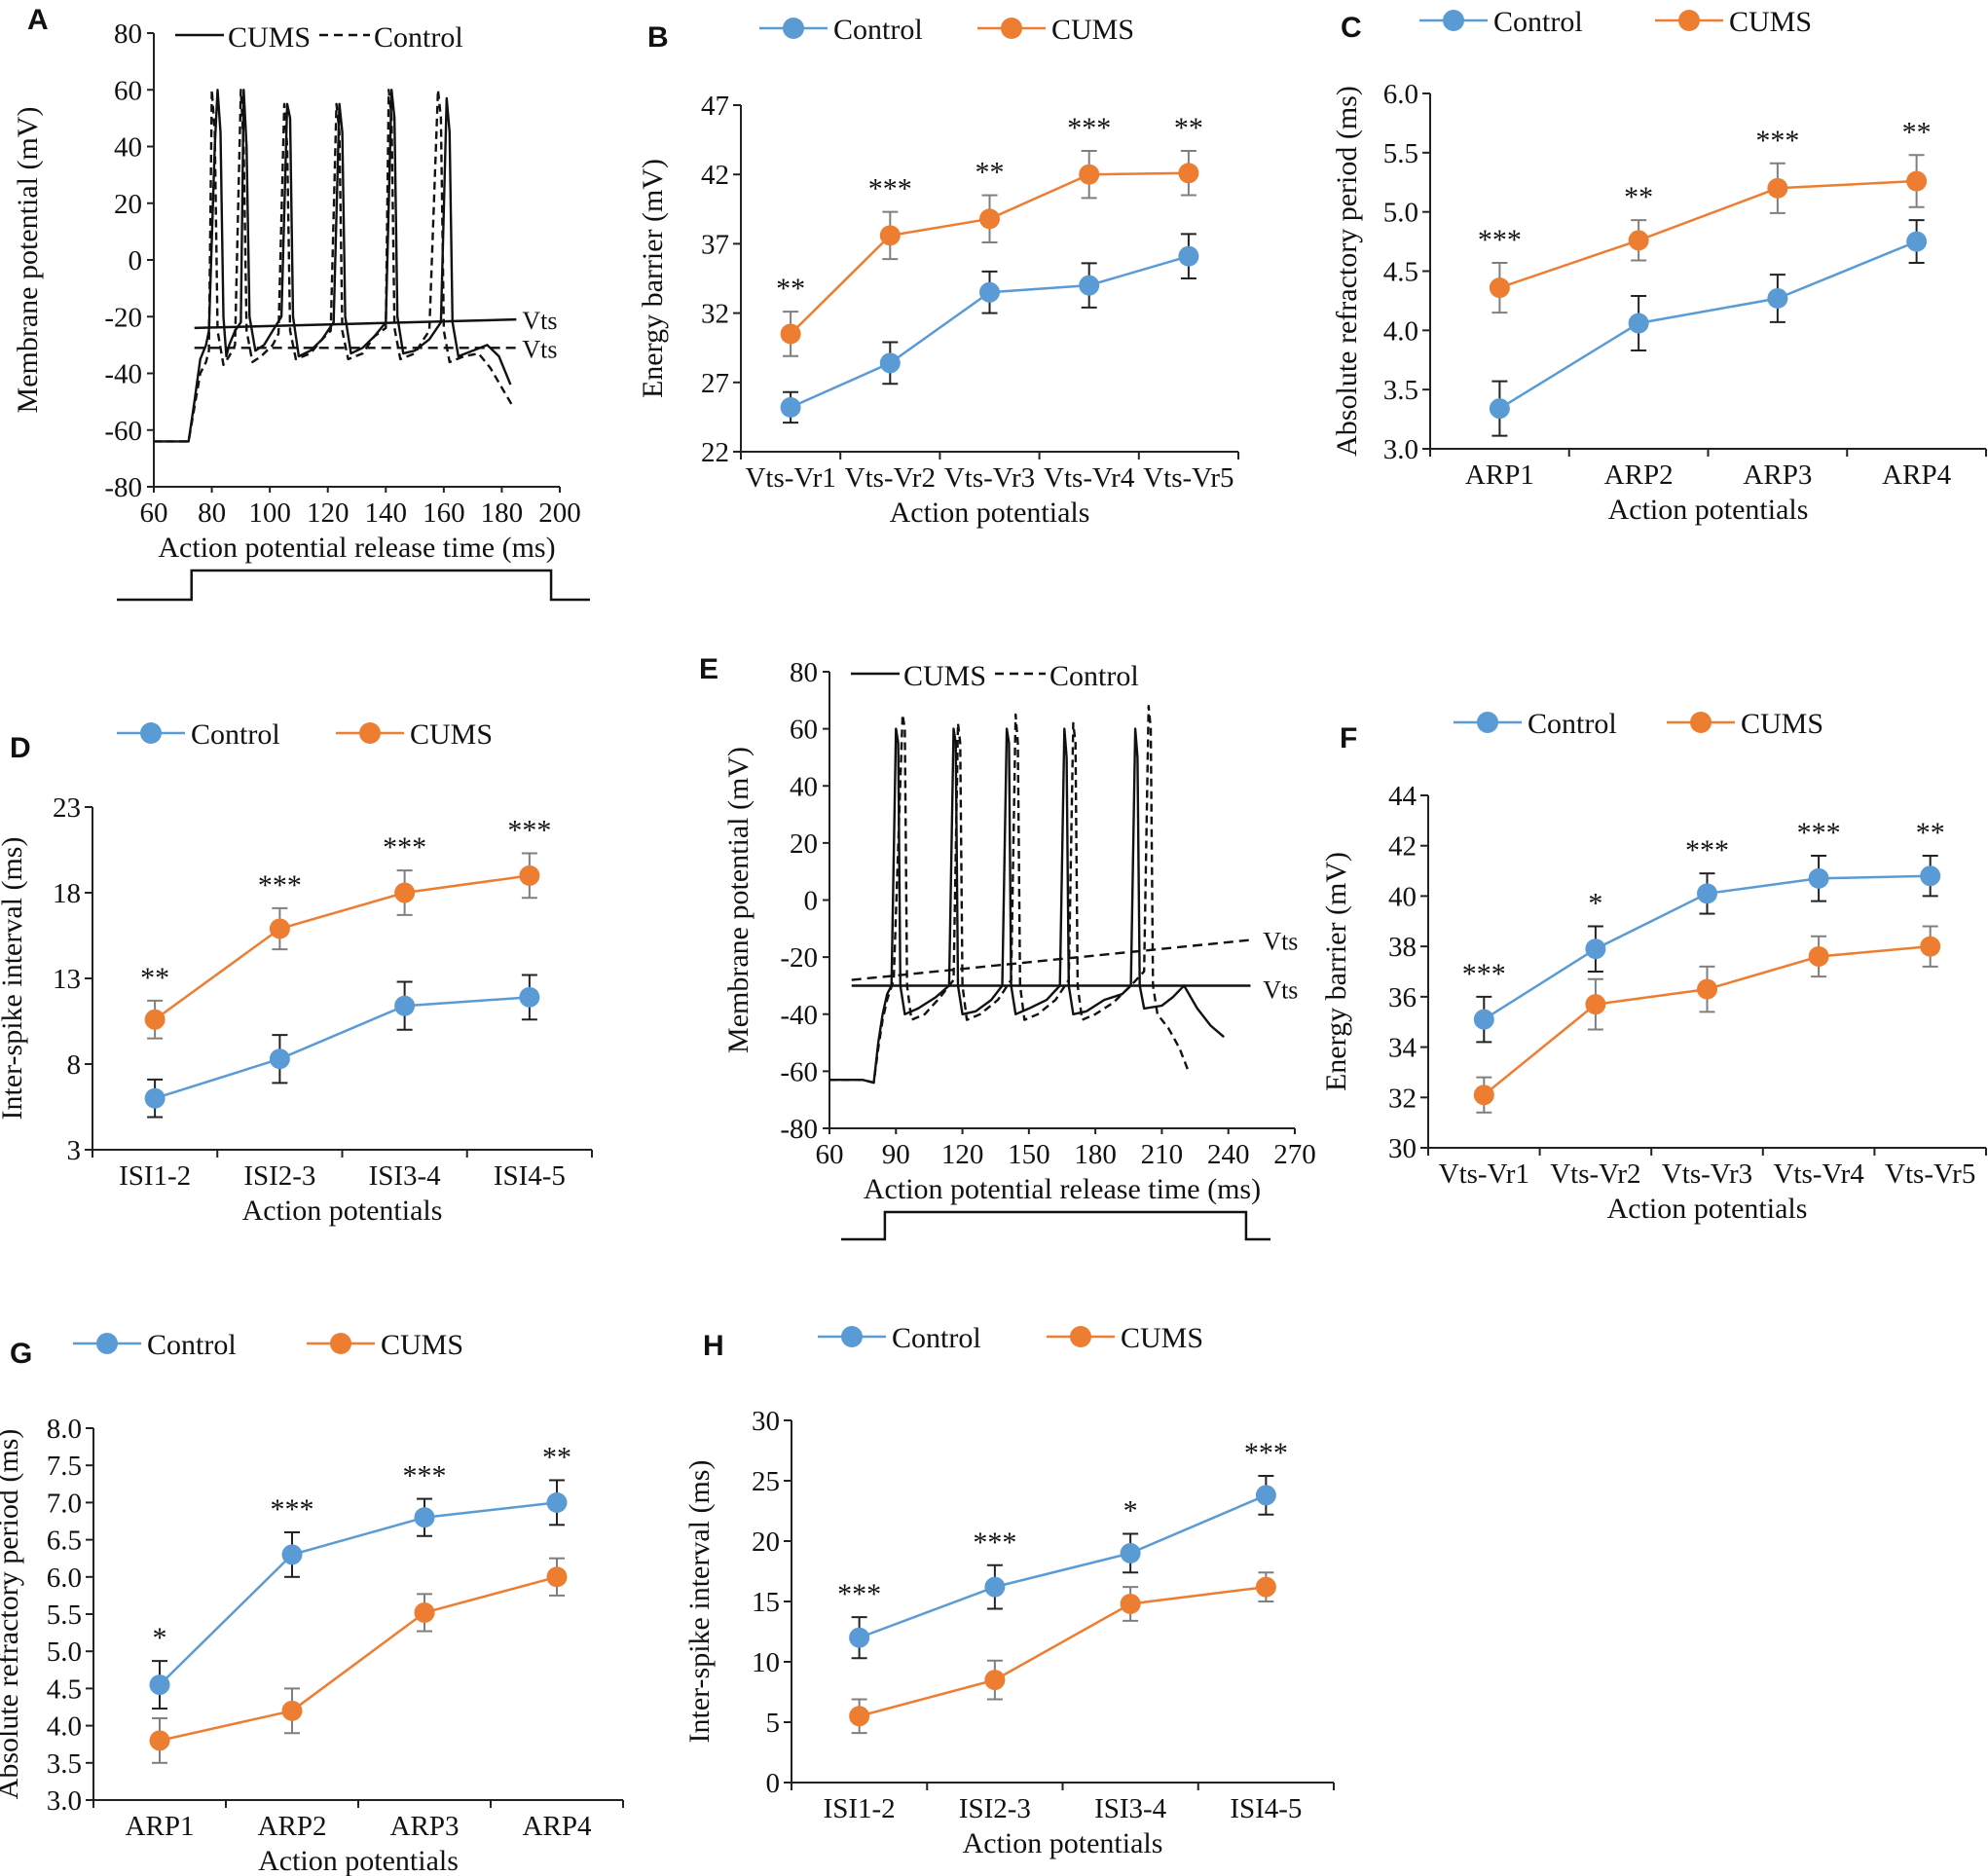 This screenshot has height=1876, width=1988. I want to click on y-tick-label: -40, so click(799, 1016).